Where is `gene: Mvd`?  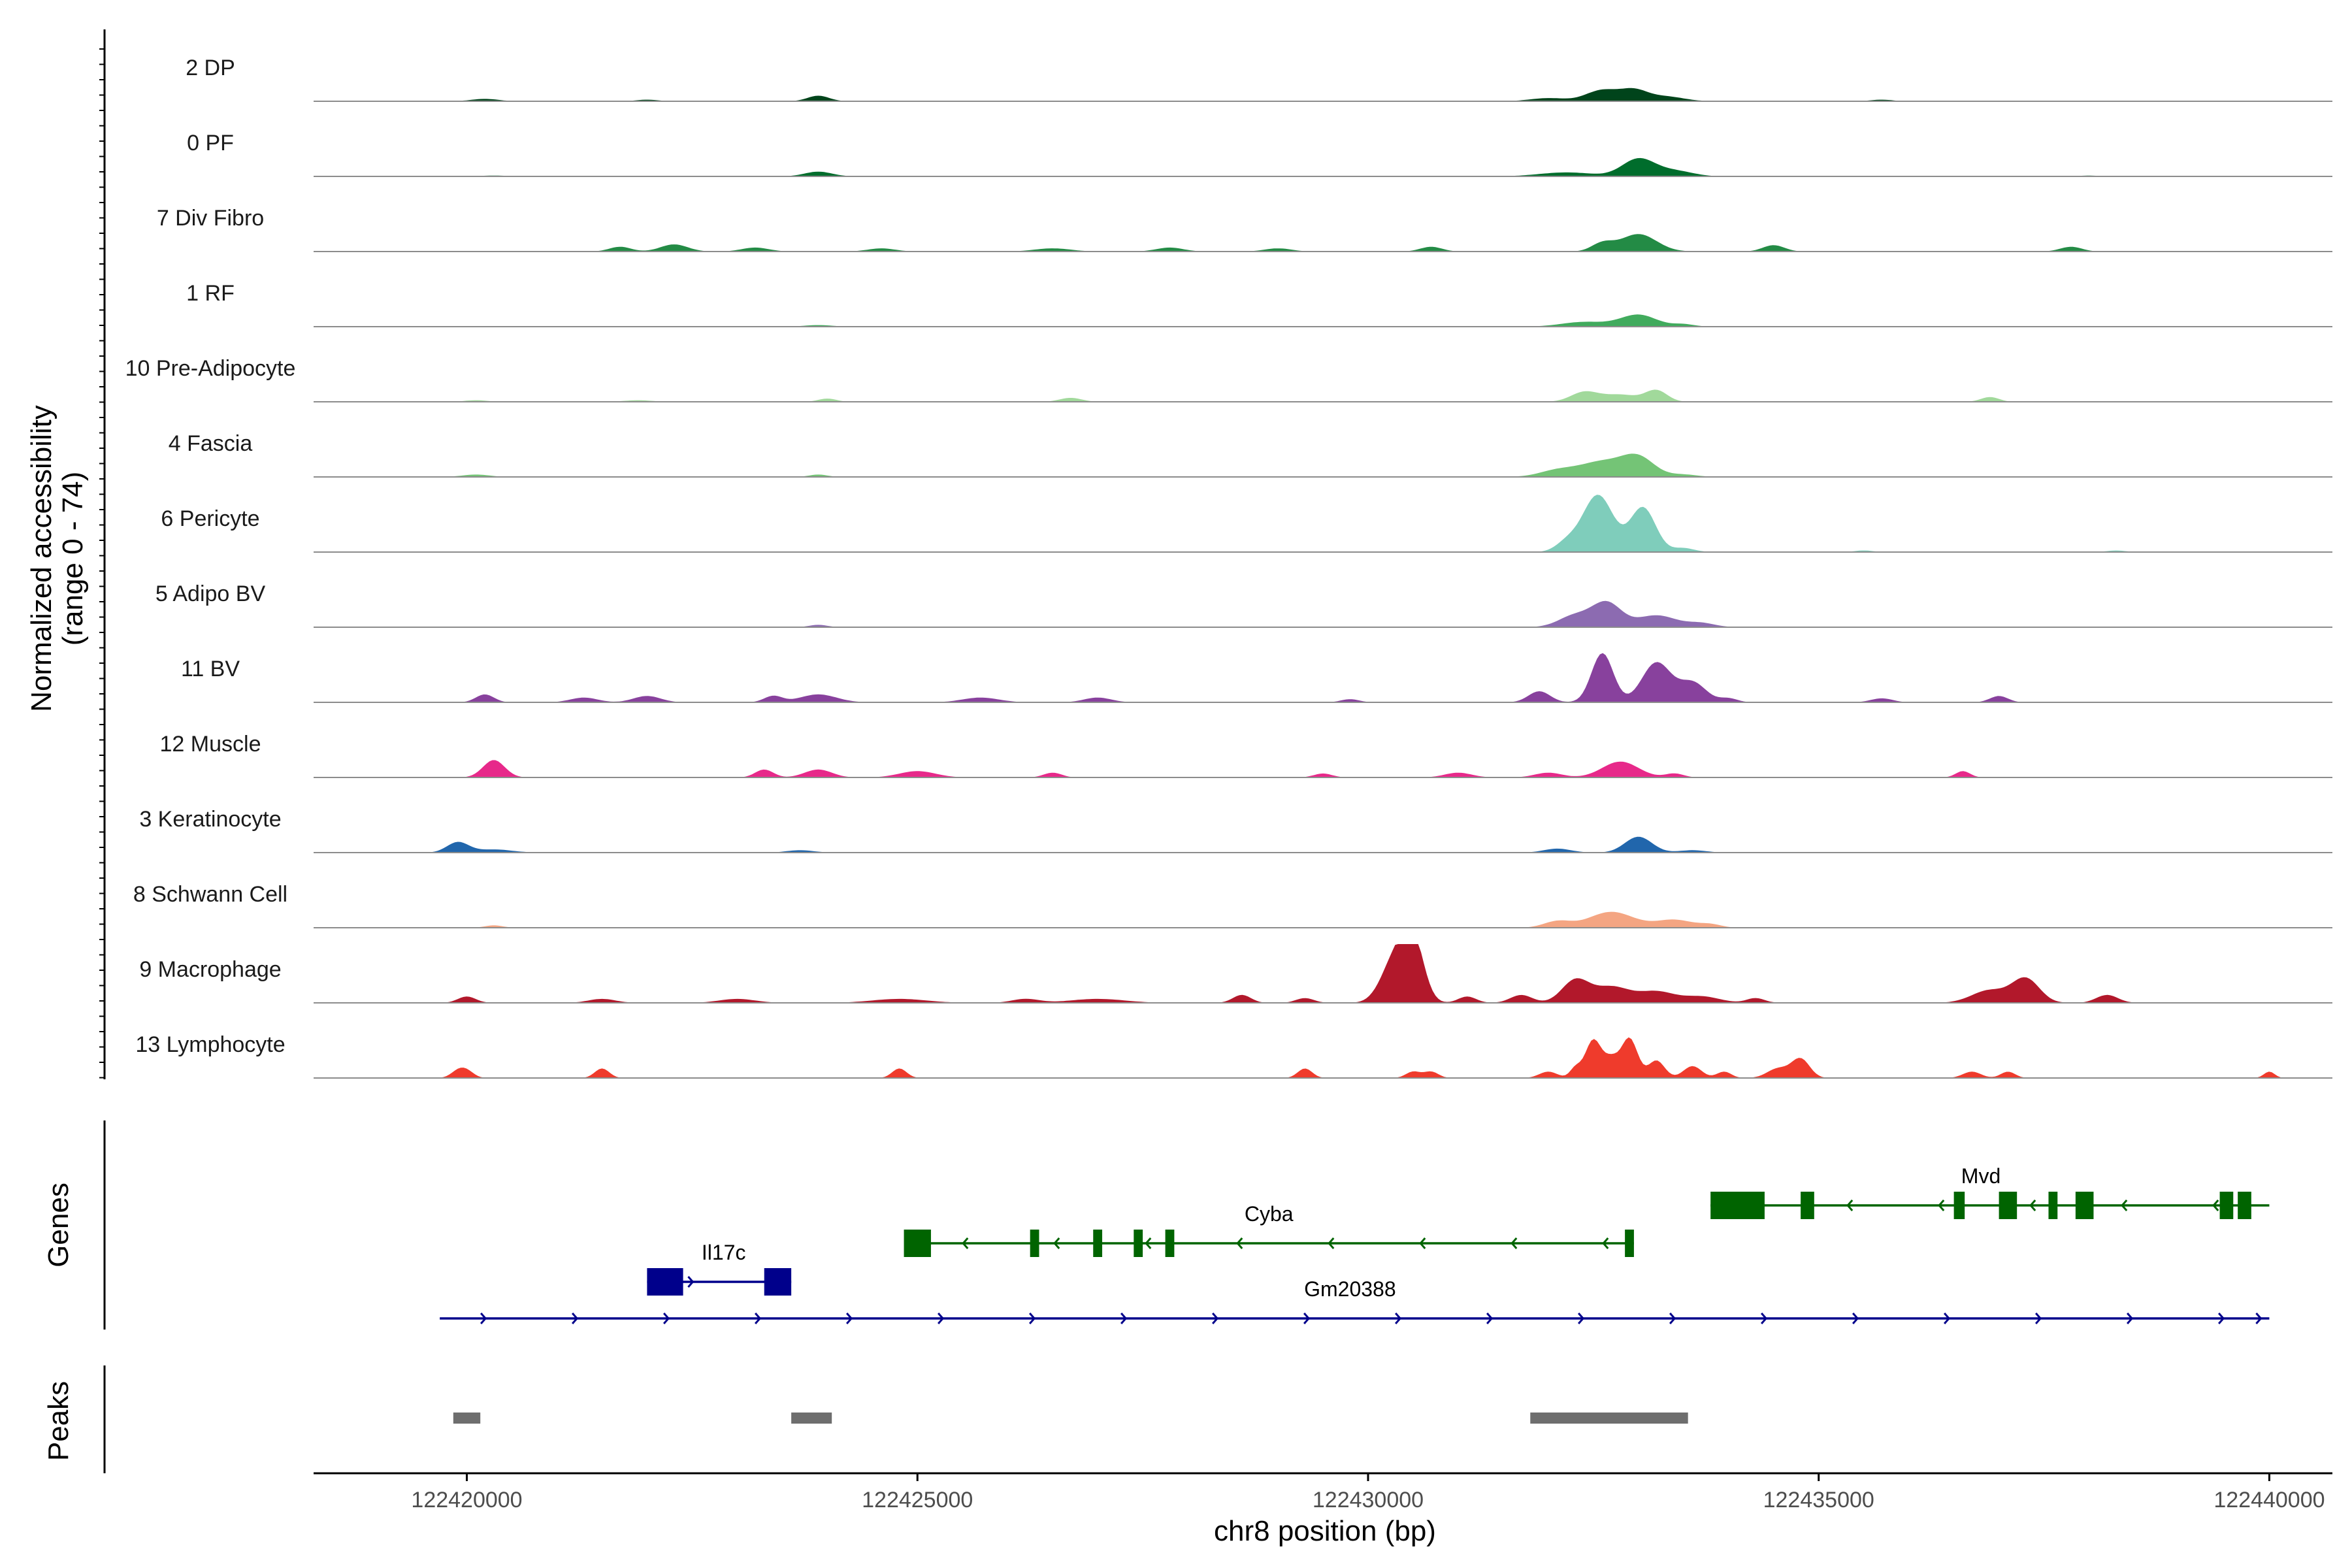 gene: Mvd is located at coordinates (1990, 1191).